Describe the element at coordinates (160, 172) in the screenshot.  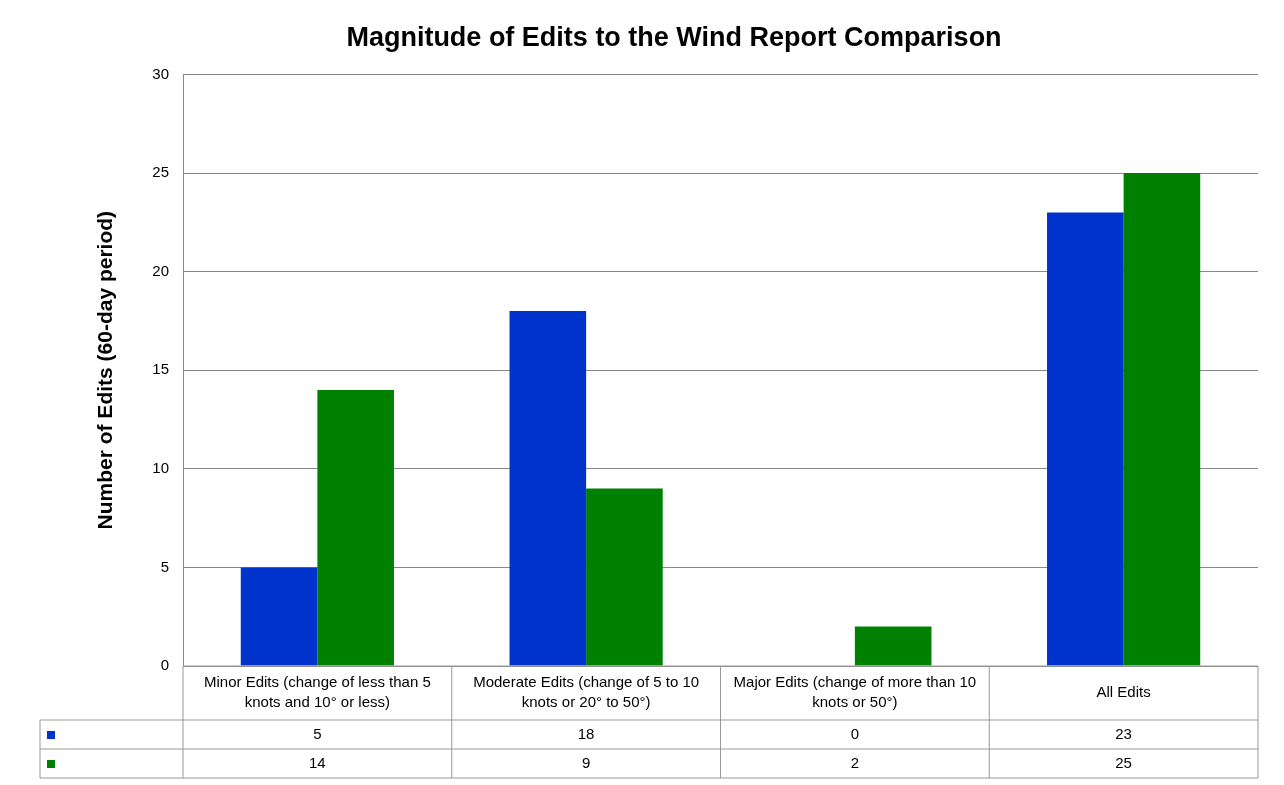
I see `y-tick-label: 25` at that location.